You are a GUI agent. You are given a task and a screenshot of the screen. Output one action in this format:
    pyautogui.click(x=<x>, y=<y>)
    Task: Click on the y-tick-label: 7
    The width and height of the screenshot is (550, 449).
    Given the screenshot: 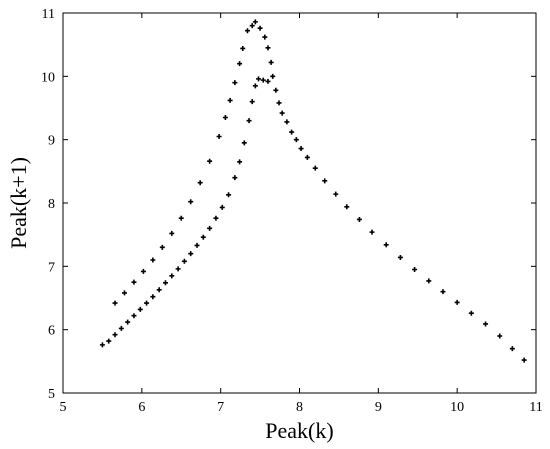 What is the action you would take?
    pyautogui.click(x=51, y=267)
    